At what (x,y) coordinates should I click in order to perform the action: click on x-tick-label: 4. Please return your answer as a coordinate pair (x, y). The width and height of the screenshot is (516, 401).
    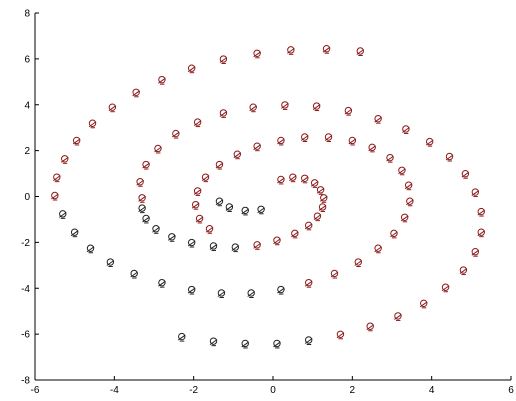
    Looking at the image, I should click on (432, 390).